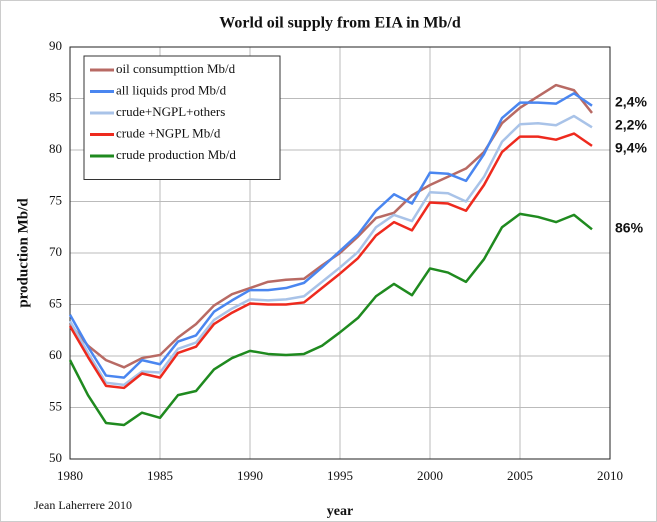 The width and height of the screenshot is (657, 522). What do you see at coordinates (631, 148) in the screenshot?
I see `annotation: 9,4%` at bounding box center [631, 148].